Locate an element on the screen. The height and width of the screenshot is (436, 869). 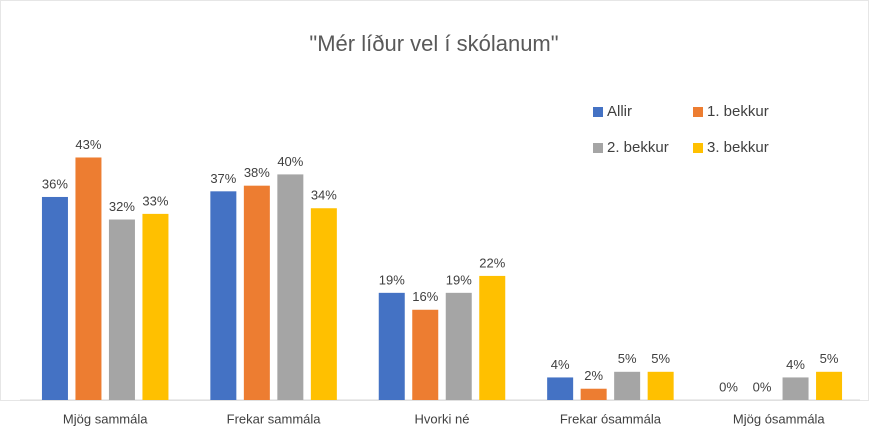
x-tick-label: Frekar sammála is located at coordinates (274, 418).